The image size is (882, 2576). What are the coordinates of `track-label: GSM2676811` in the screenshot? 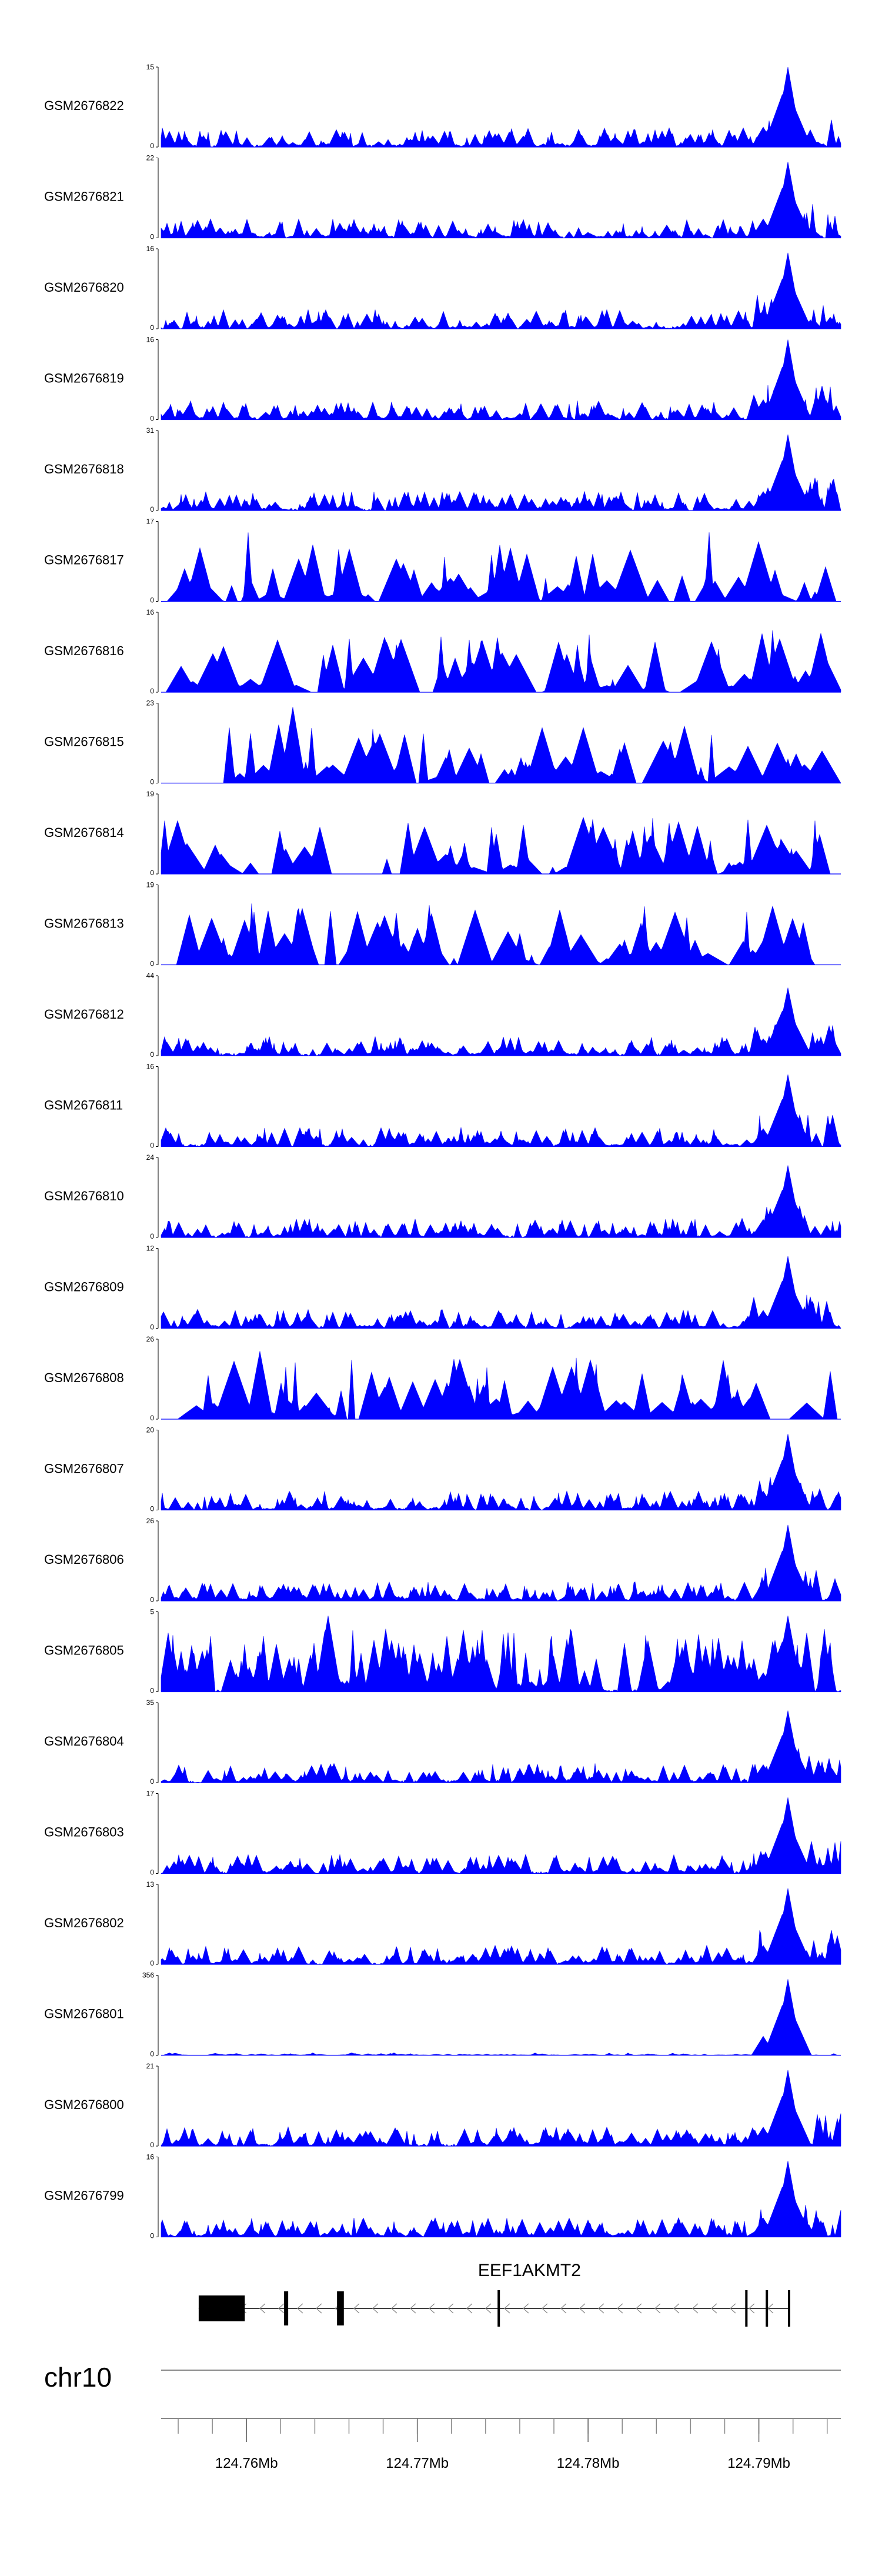 It's located at (83, 1105).